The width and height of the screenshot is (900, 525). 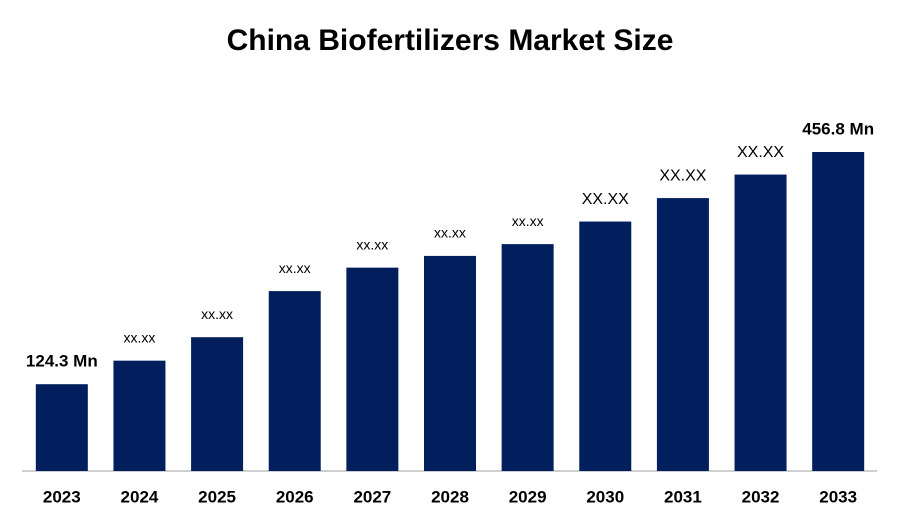 I want to click on x-tick-label: 2024, so click(x=140, y=496).